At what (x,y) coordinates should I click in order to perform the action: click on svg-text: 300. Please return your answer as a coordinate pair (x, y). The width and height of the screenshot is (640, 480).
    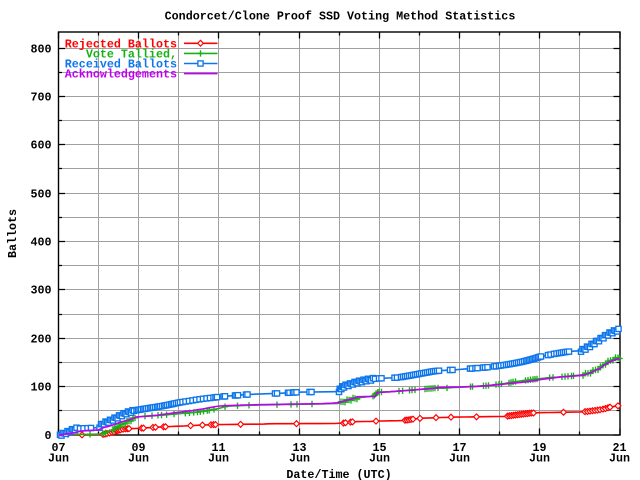
    Looking at the image, I should click on (40, 290).